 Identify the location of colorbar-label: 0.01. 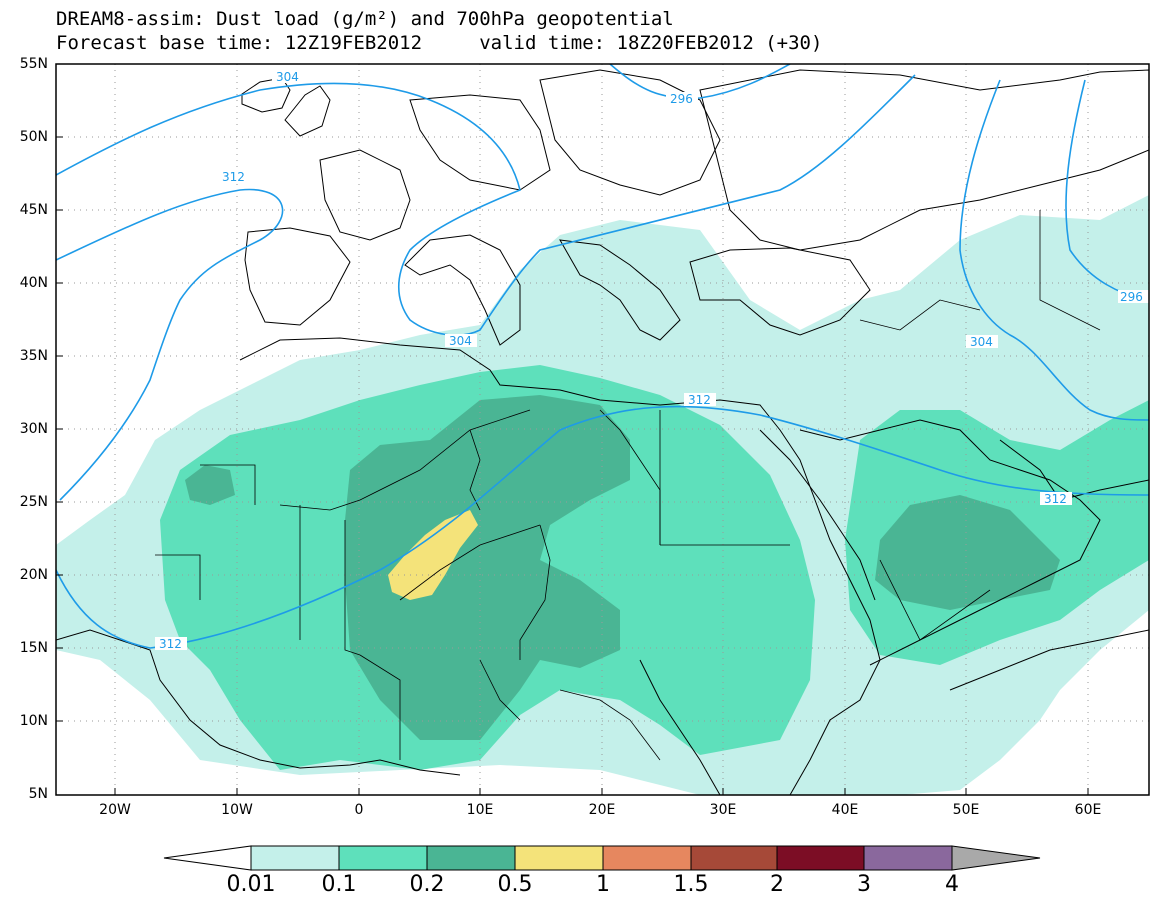
(251, 884).